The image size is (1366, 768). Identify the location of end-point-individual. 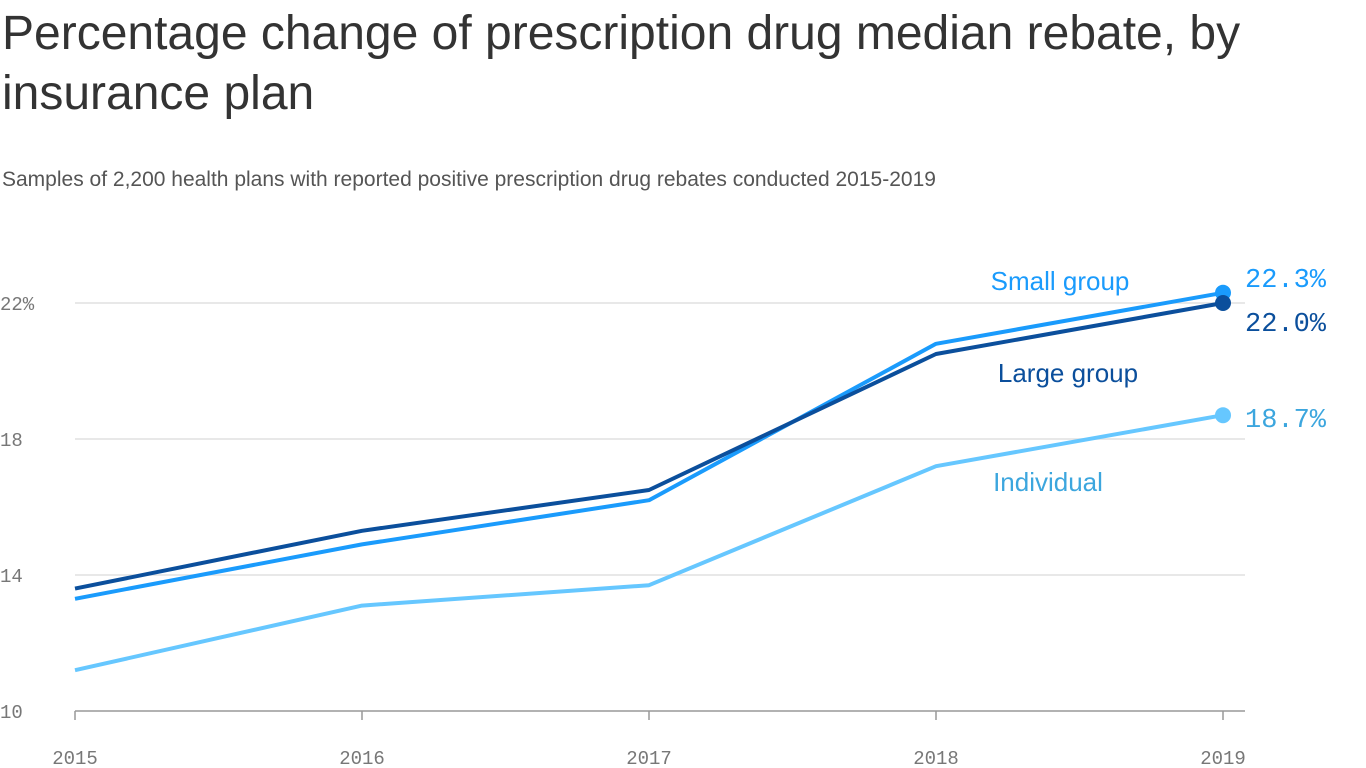
(1223, 415).